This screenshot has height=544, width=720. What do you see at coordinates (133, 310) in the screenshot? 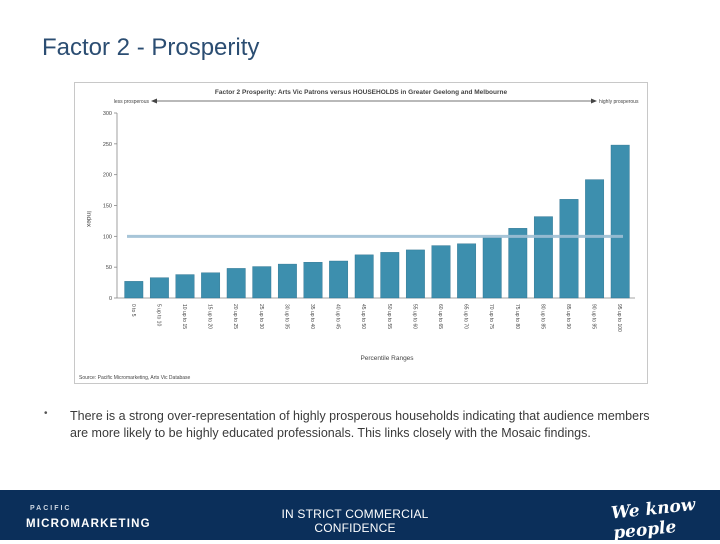
I see `x-tick-label: 0 to 5` at bounding box center [133, 310].